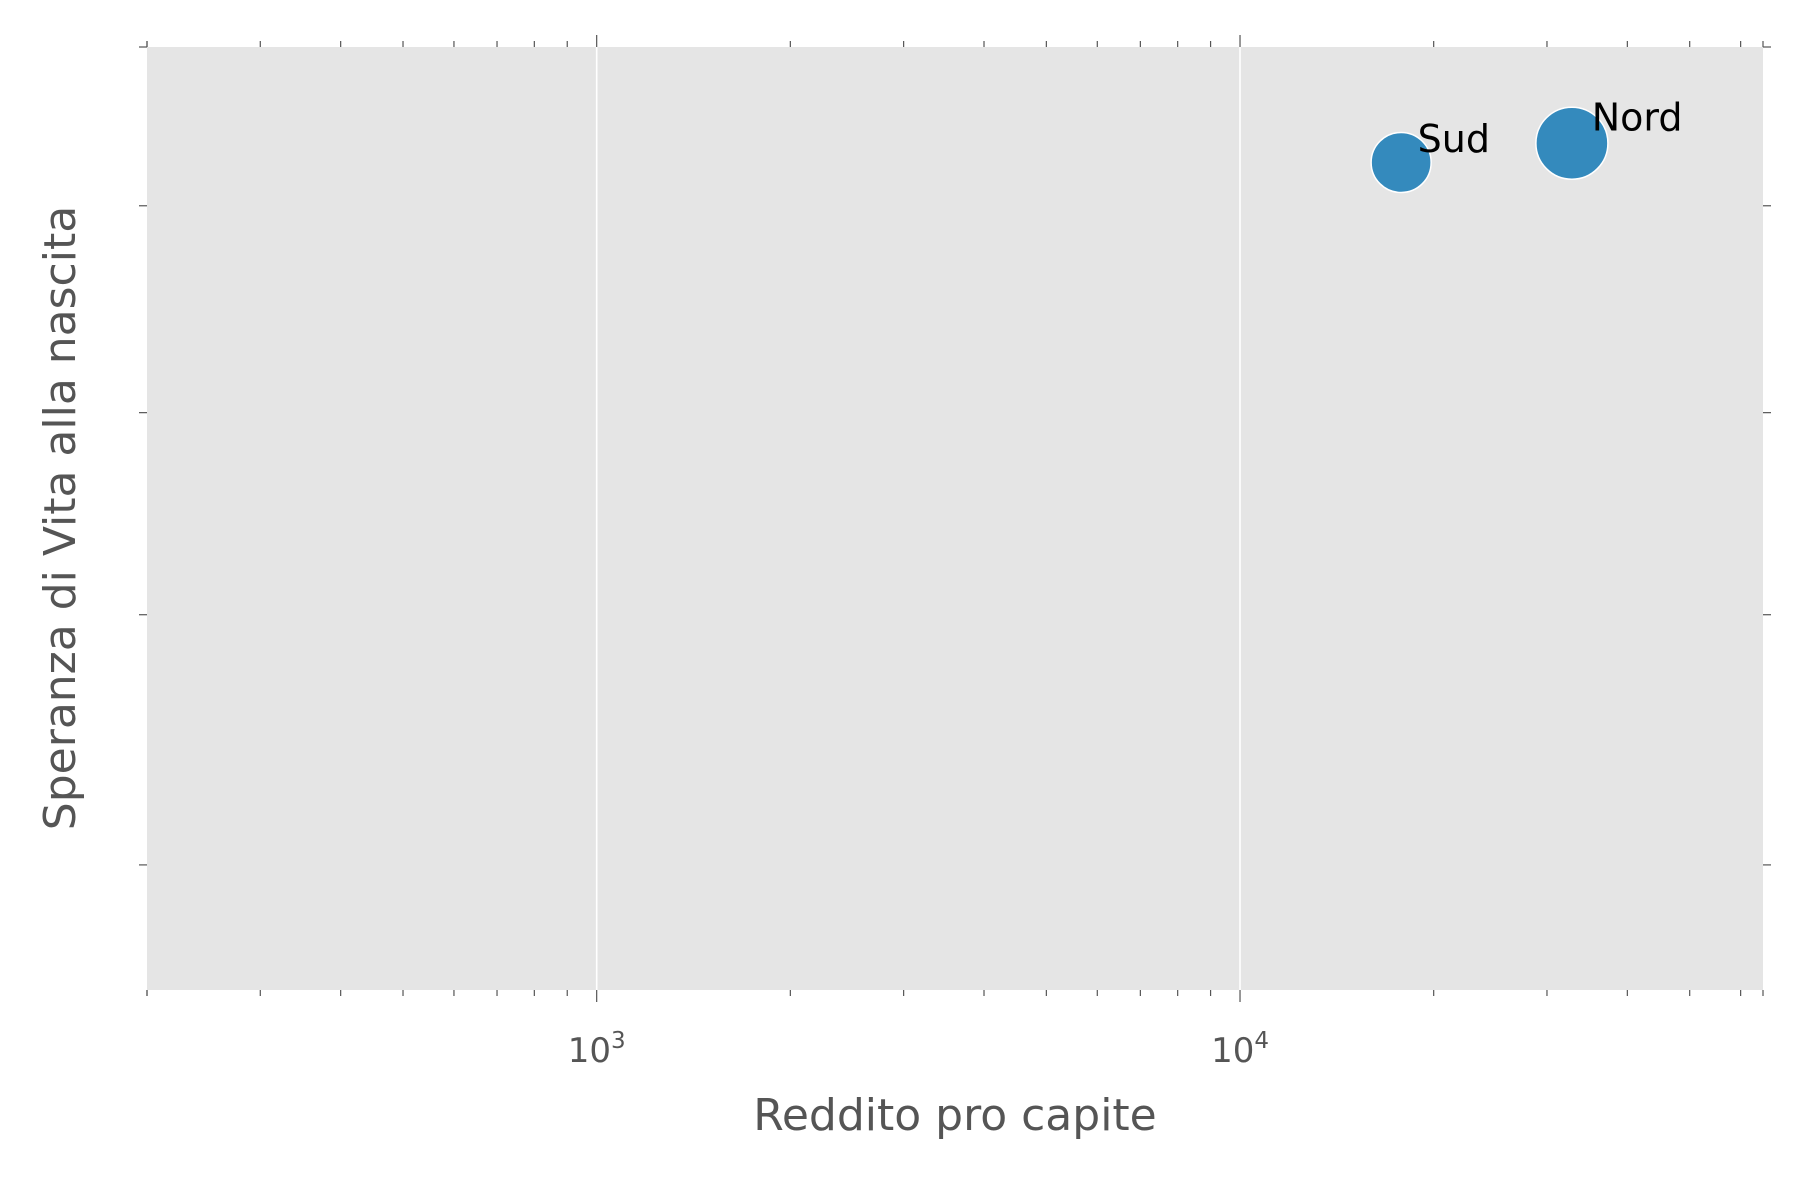  What do you see at coordinates (1240, 1049) in the screenshot?
I see `x-tick-label-1: 104` at bounding box center [1240, 1049].